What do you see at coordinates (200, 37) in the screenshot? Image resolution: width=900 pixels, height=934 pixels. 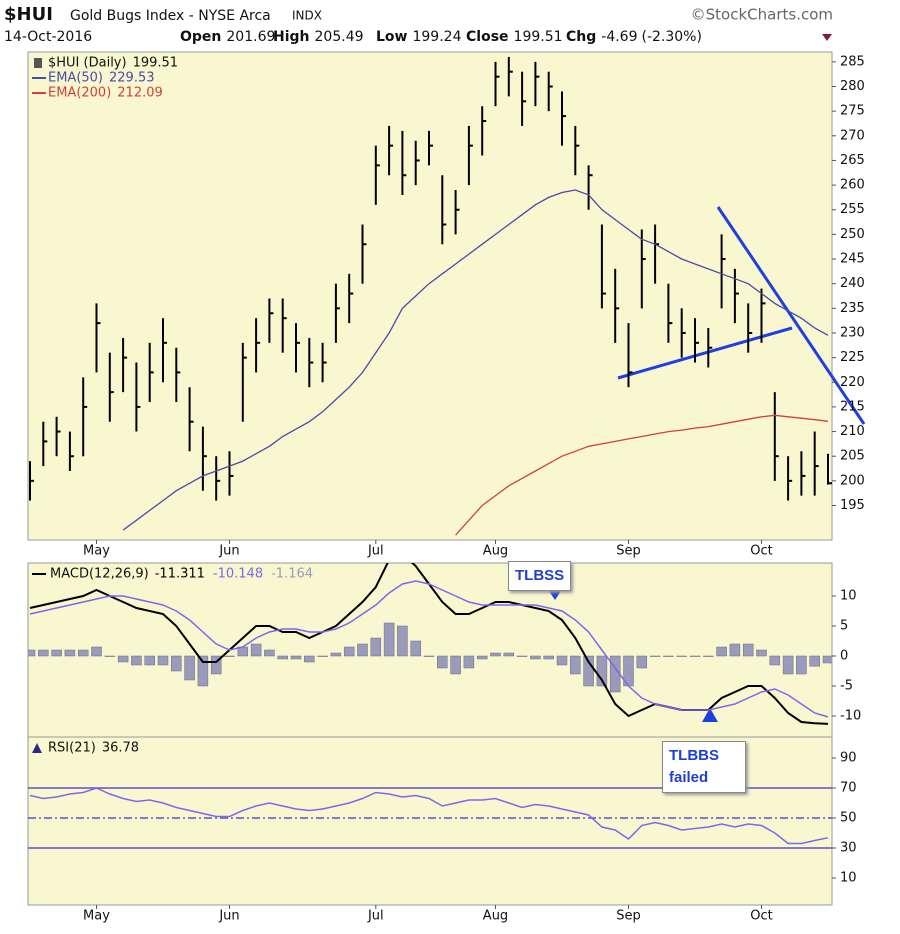 I see `quote-label: Open` at bounding box center [200, 37].